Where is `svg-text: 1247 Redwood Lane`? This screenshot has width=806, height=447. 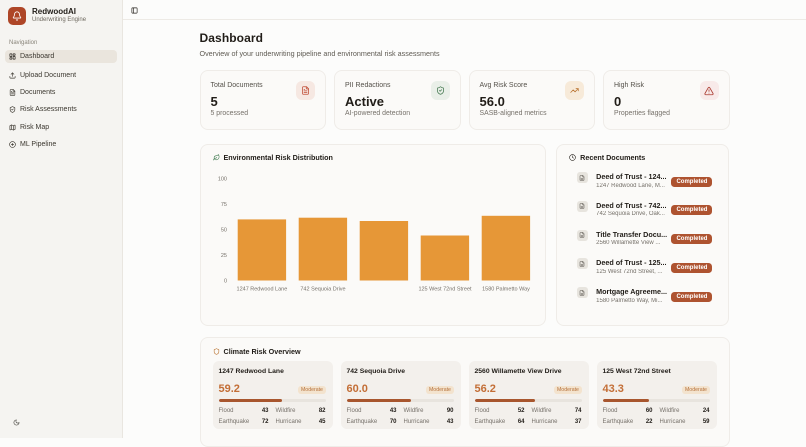 svg-text: 1247 Redwood Lane is located at coordinates (261, 290).